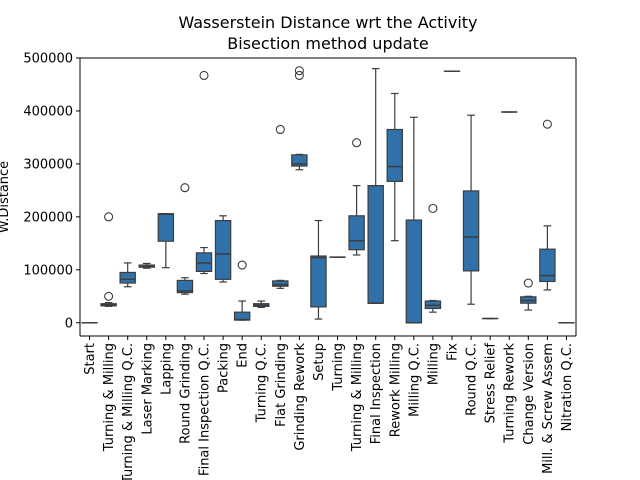  I want to click on chart-title-line-2: Bisection method update, so click(327, 43).